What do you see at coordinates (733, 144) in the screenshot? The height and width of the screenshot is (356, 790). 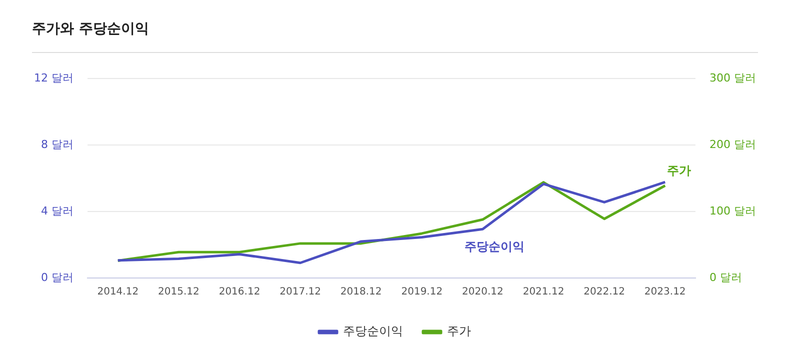 I see `y2-tick-label: 200 달러` at bounding box center [733, 144].